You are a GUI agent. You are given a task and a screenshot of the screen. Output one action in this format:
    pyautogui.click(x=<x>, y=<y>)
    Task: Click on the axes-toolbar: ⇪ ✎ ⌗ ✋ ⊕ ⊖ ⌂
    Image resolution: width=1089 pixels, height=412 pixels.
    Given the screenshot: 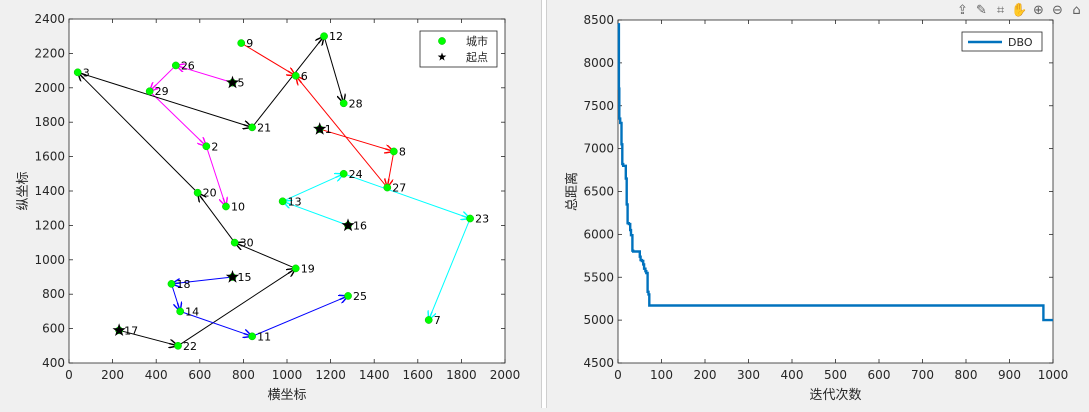 What is the action you would take?
    pyautogui.click(x=1019, y=10)
    